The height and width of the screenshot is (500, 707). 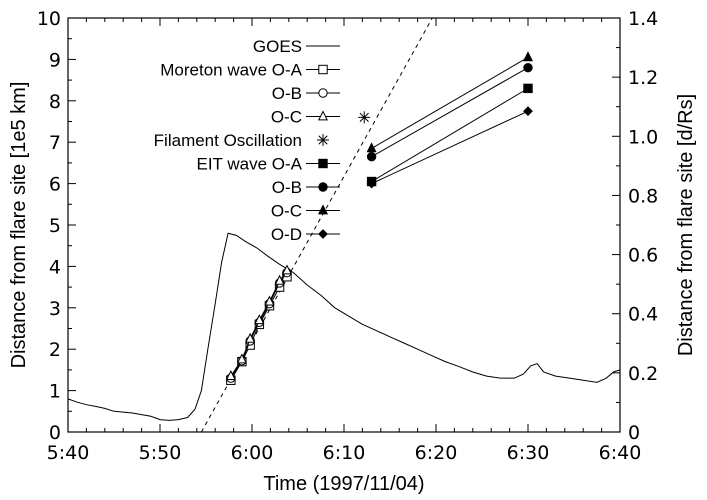 What do you see at coordinates (686, 225) in the screenshot?
I see `y-axis-label-right: Distance from flare site [d/Rs]` at bounding box center [686, 225].